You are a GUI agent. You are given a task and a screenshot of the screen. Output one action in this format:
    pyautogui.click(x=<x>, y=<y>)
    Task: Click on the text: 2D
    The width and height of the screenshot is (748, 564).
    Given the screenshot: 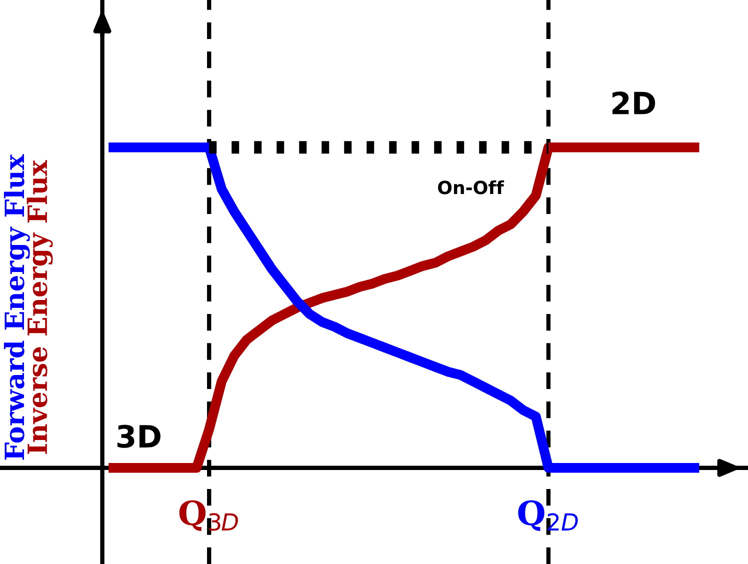 What is the action you would take?
    pyautogui.click(x=634, y=103)
    